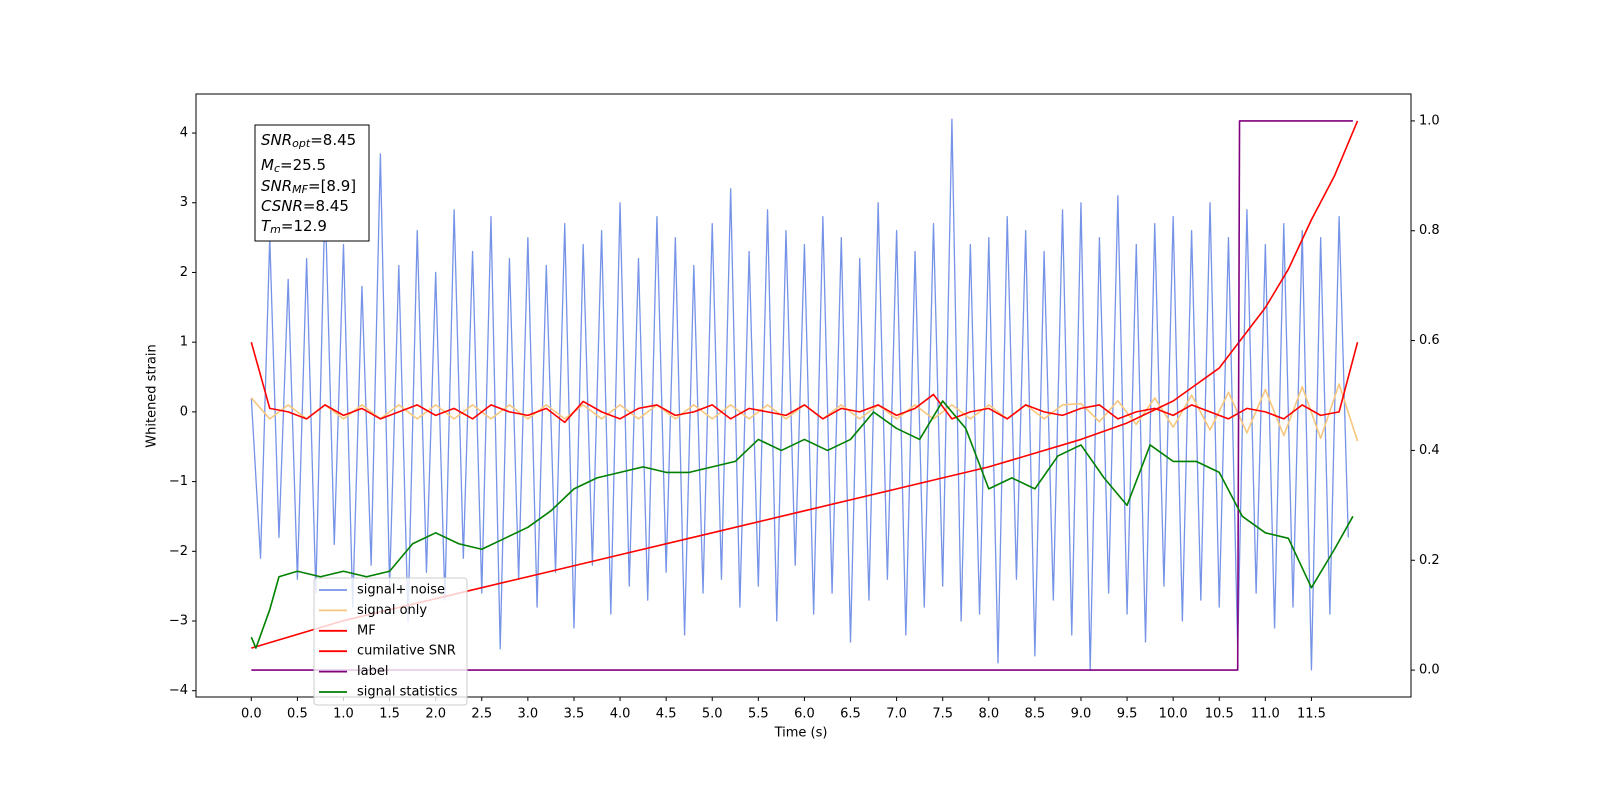 The height and width of the screenshot is (800, 1600). What do you see at coordinates (407, 692) in the screenshot?
I see `legend-label: signal statistics` at bounding box center [407, 692].